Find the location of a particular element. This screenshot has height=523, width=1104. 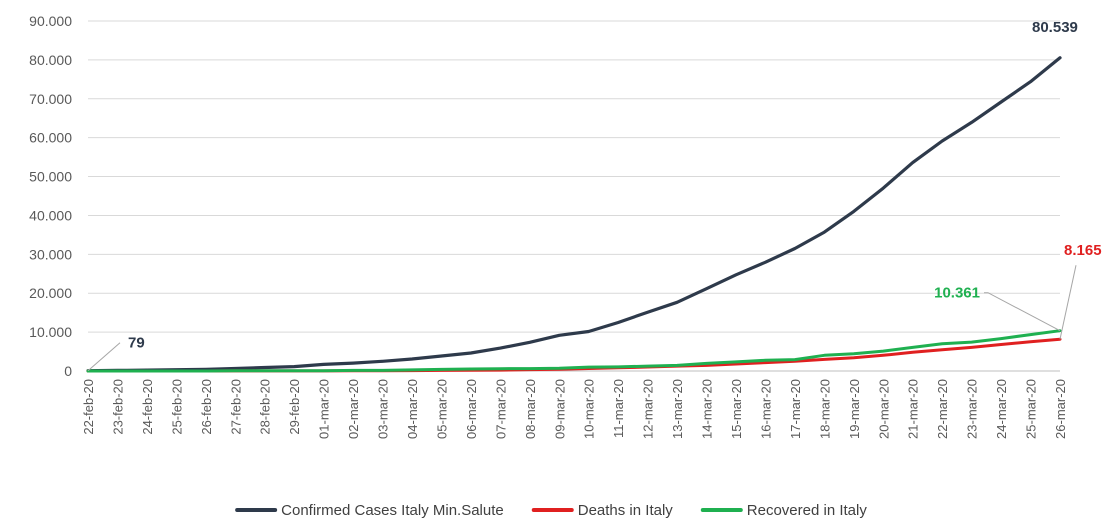

y-tick-label: 10.000 is located at coordinates (50, 332).